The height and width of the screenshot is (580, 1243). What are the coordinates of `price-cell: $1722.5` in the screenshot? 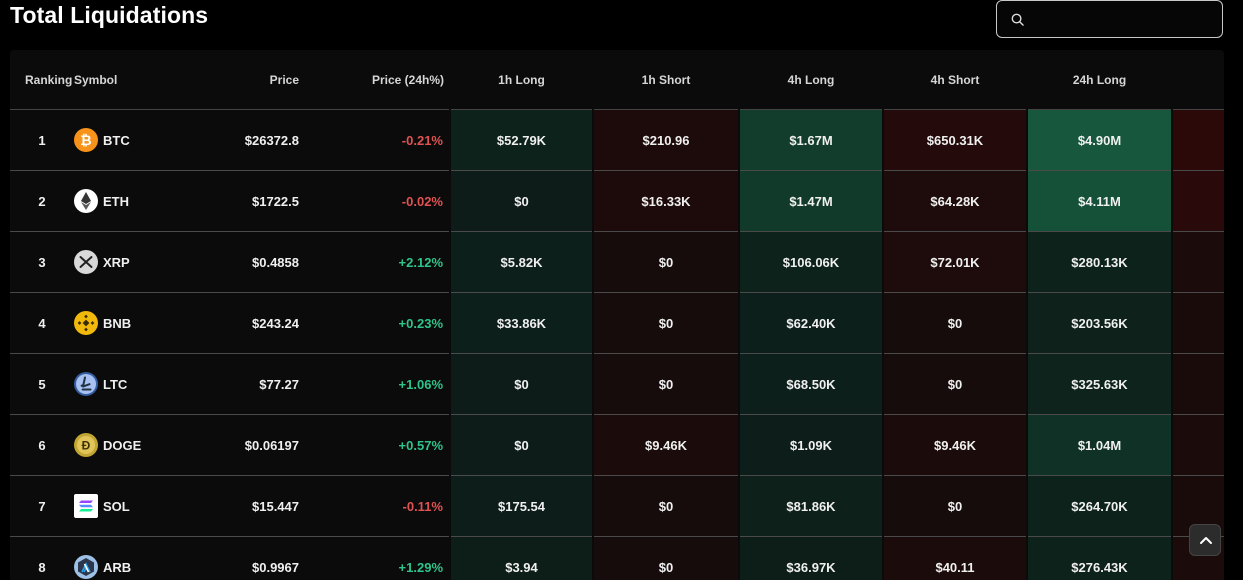 It's located at (249, 201).